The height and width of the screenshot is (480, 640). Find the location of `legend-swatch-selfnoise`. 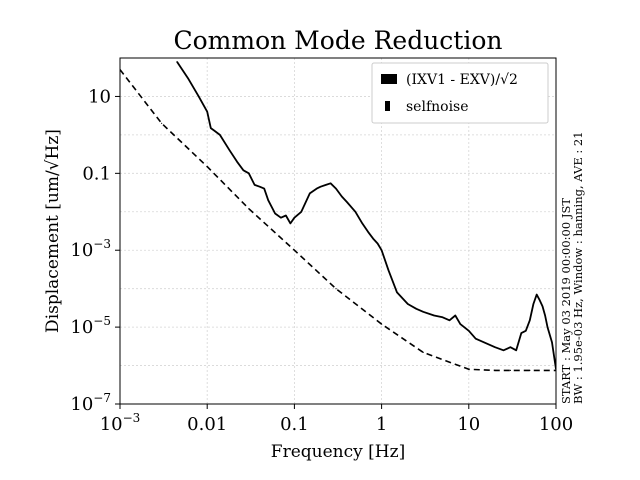

legend-swatch-selfnoise is located at coordinates (387, 106).